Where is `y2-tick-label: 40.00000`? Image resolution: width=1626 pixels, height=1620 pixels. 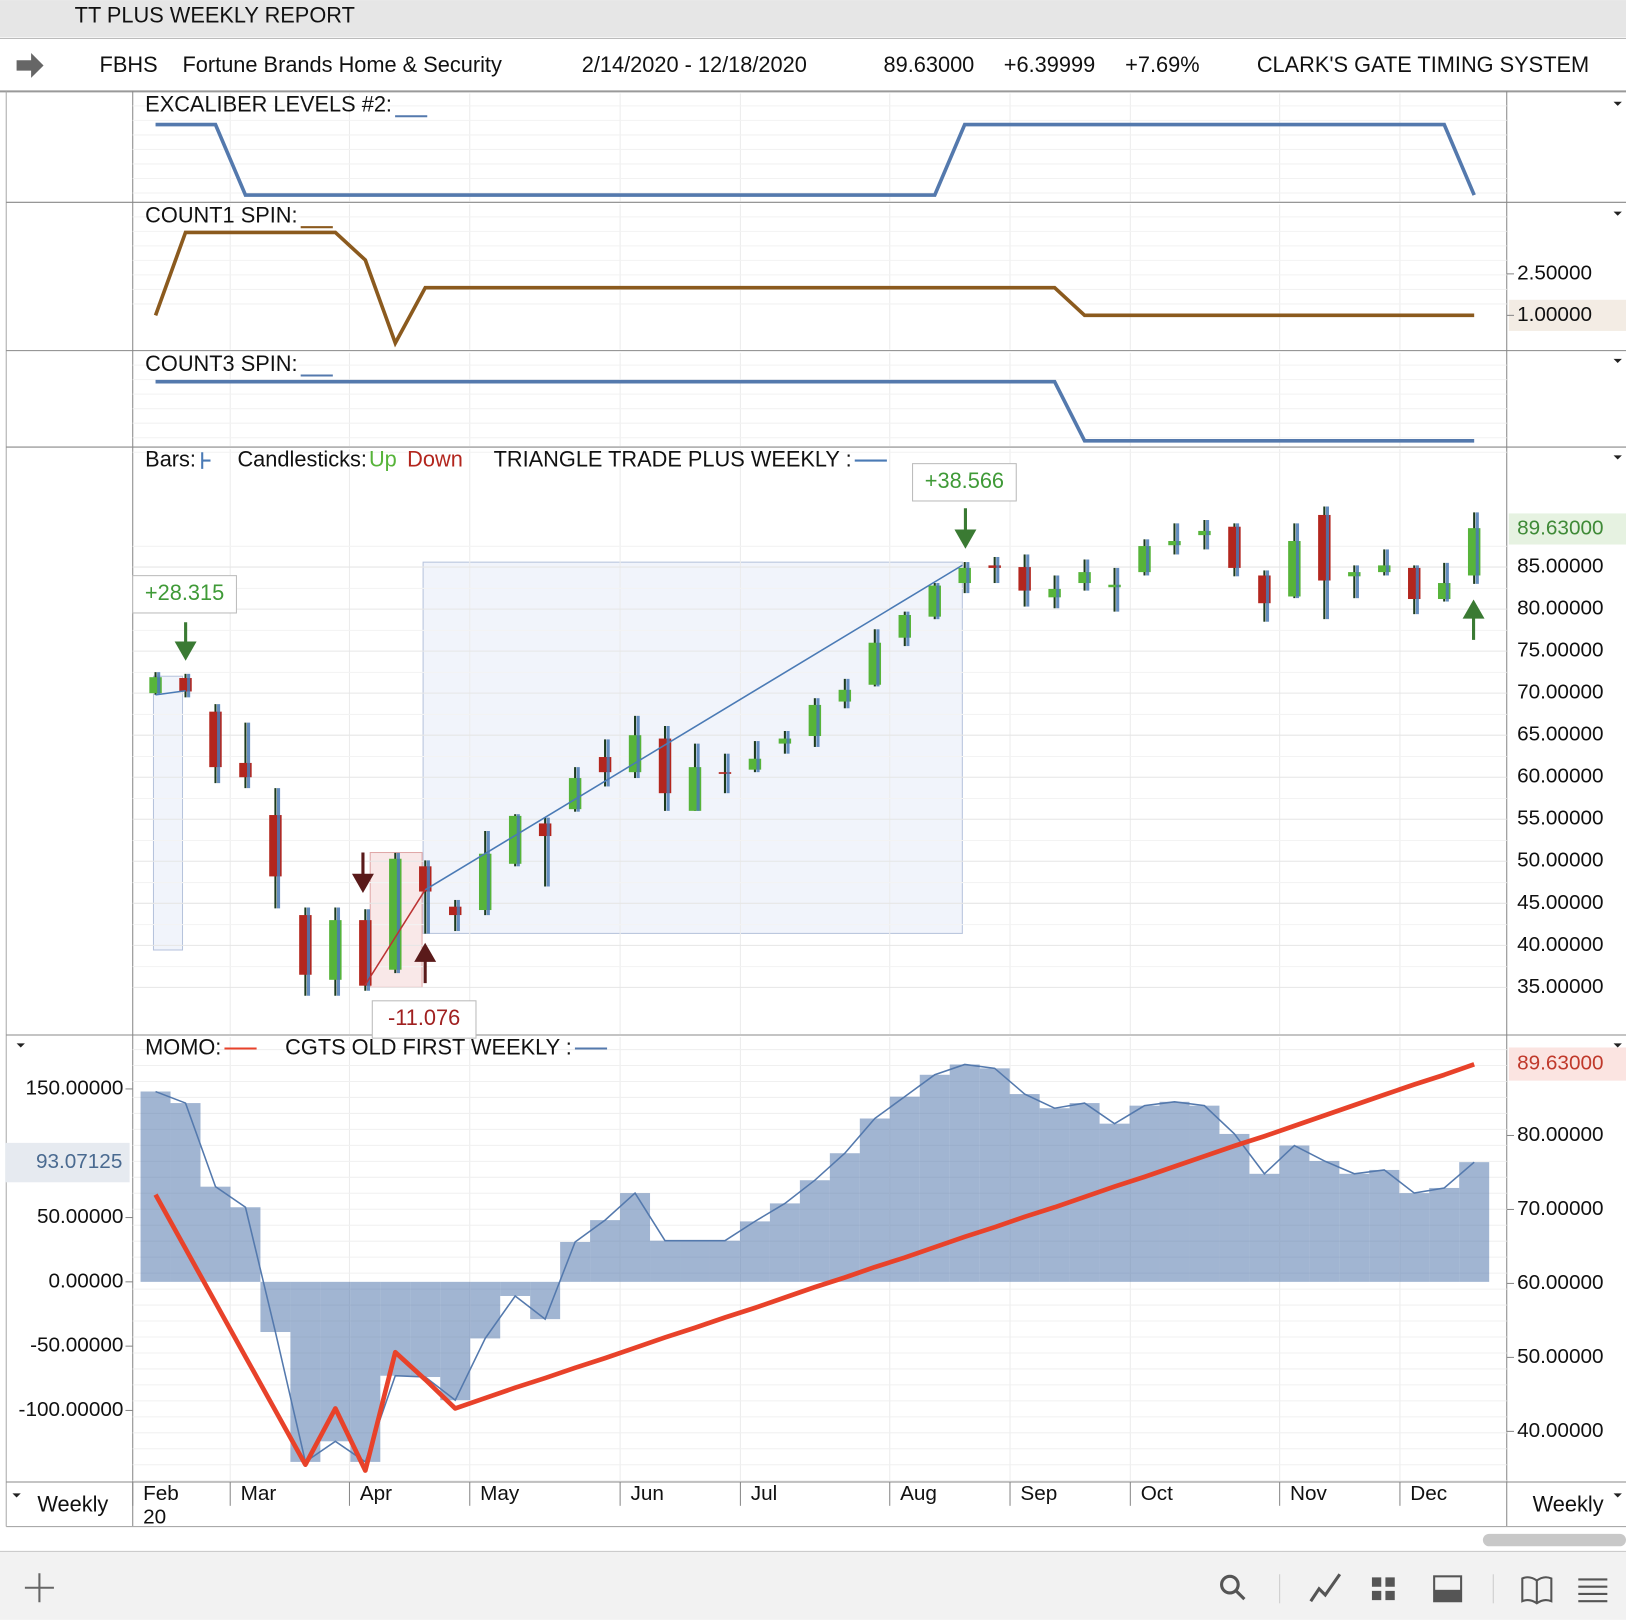 y2-tick-label: 40.00000 is located at coordinates (1560, 1430).